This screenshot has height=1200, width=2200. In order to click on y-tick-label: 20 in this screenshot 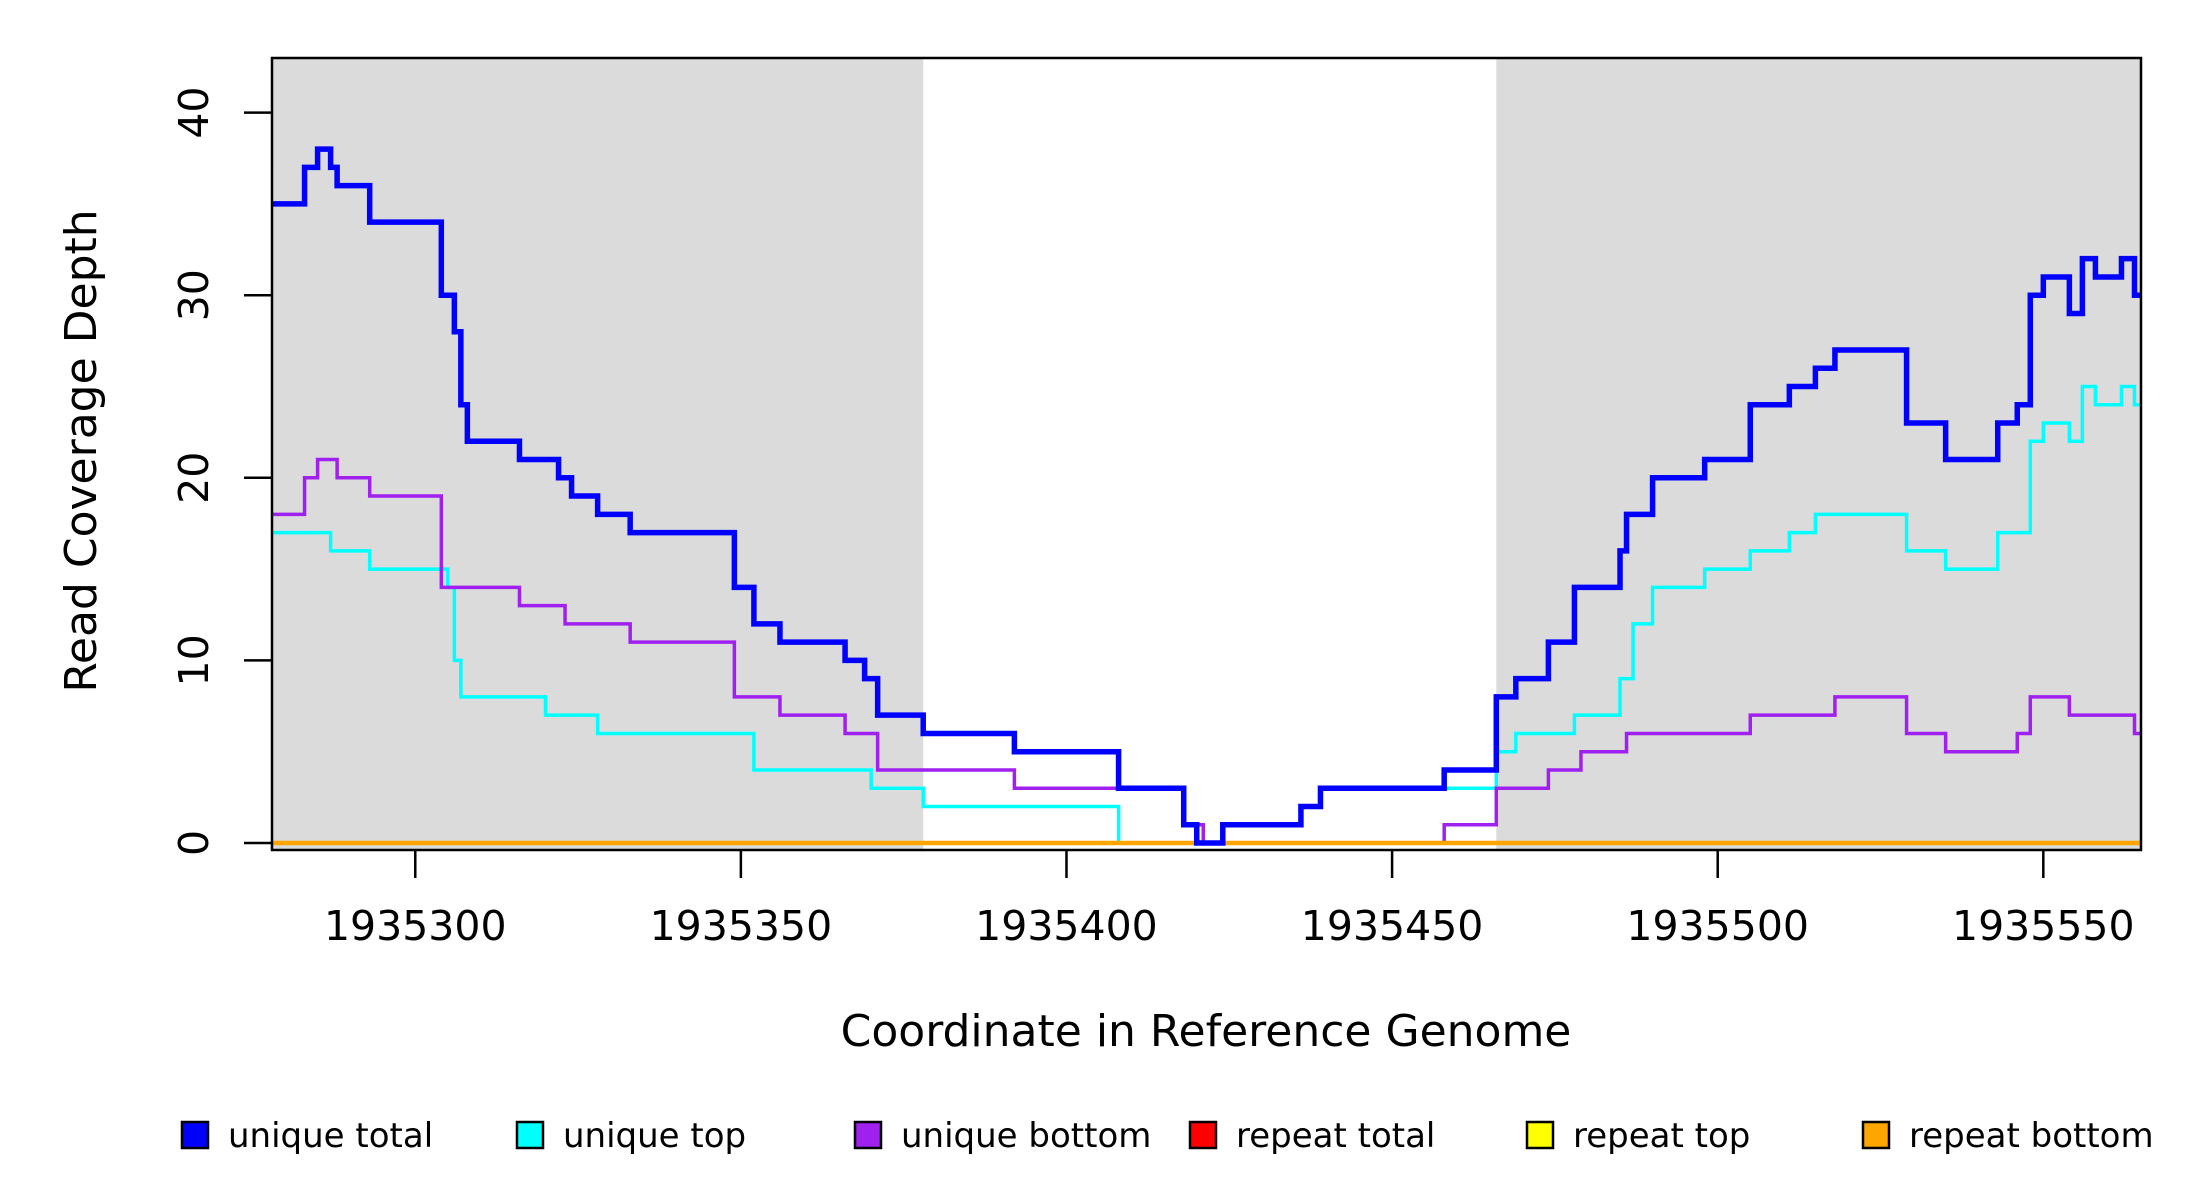, I will do `click(194, 478)`.